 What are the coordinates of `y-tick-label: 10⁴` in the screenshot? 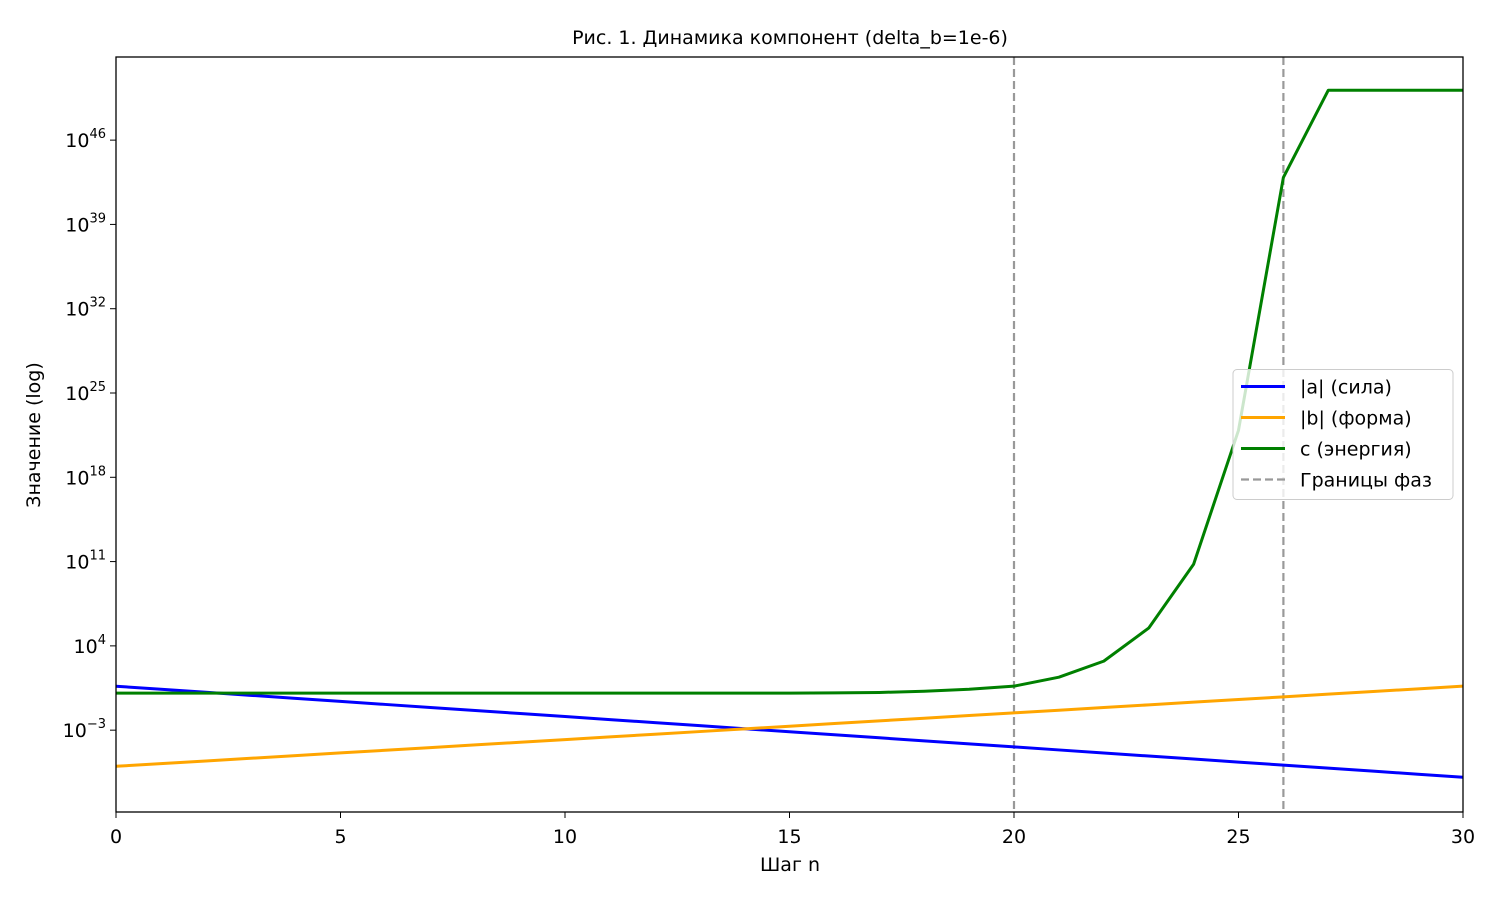 It's located at (90, 645).